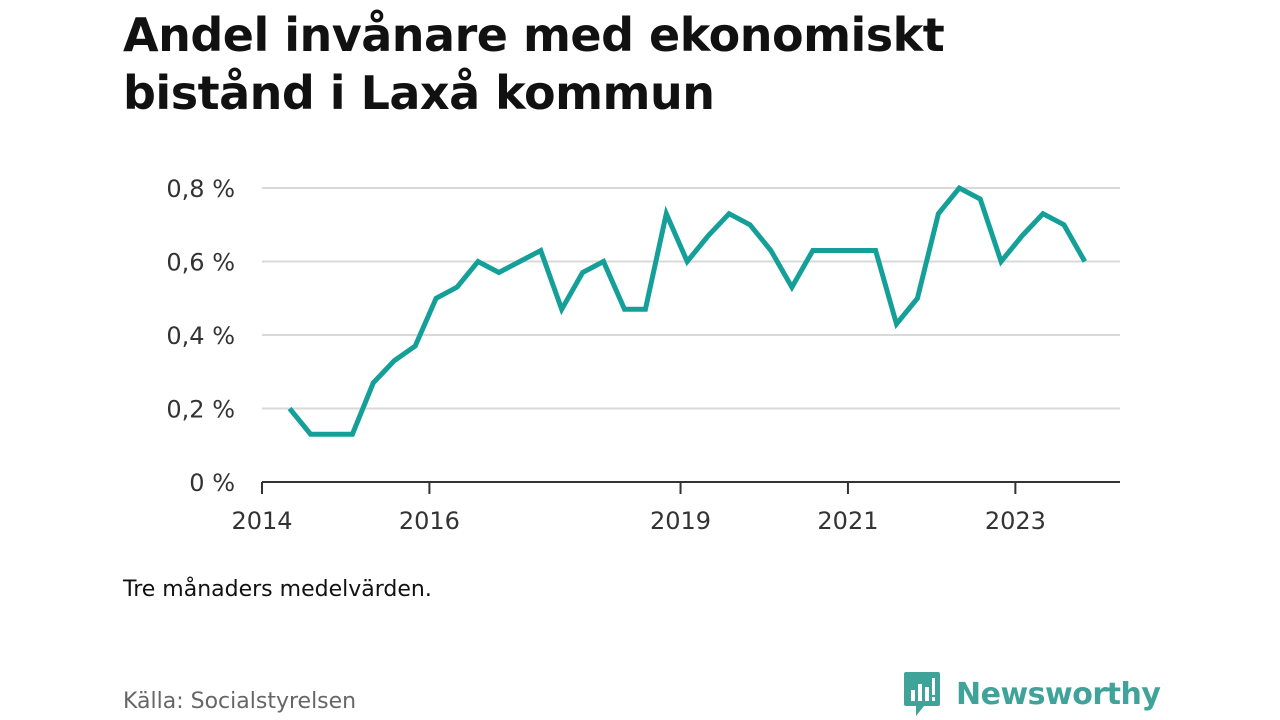  Describe the element at coordinates (277, 589) in the screenshot. I see `chart-note: Tre månaders medelvärden.` at that location.